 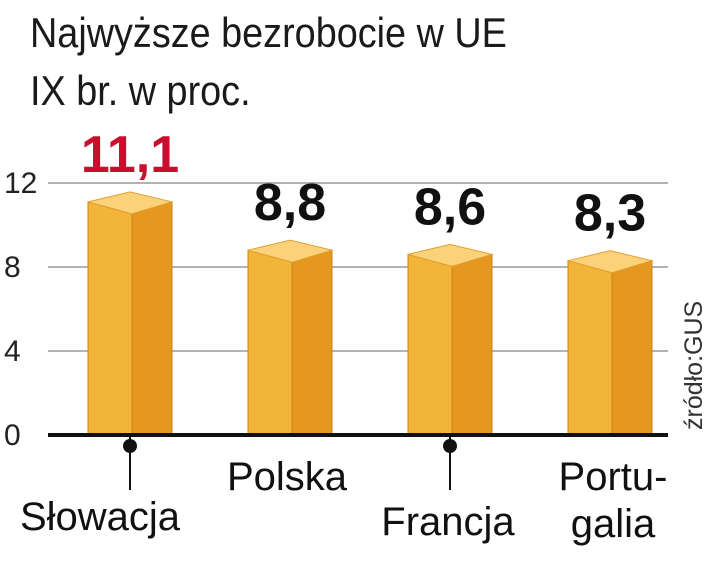 What do you see at coordinates (268, 32) in the screenshot?
I see `chart-title: Najwyższe bezrobocie w UE` at bounding box center [268, 32].